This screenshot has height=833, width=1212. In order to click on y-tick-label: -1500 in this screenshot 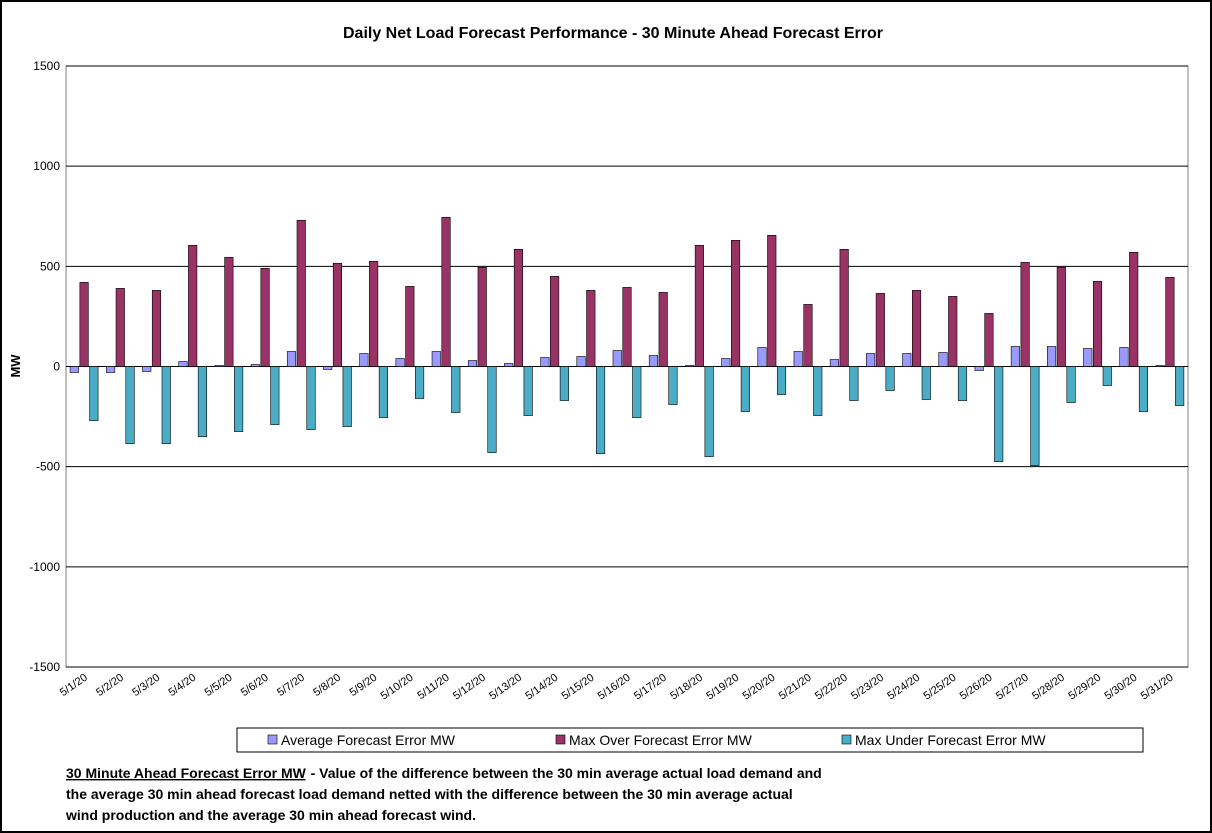, I will do `click(44, 667)`.